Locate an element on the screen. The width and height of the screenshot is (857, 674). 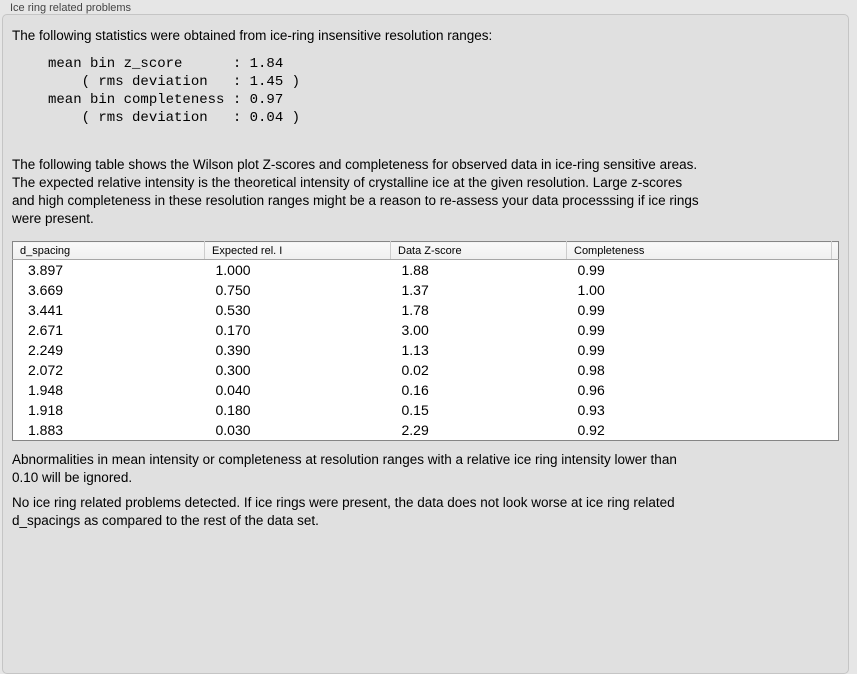
table-cell: 0.180 is located at coordinates (233, 410).